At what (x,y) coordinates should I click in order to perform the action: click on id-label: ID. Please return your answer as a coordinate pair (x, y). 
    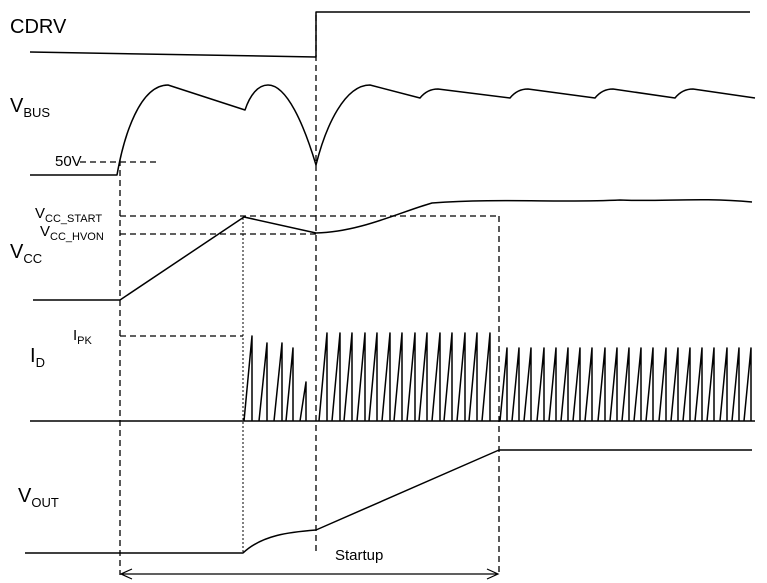
    Looking at the image, I should click on (37, 357).